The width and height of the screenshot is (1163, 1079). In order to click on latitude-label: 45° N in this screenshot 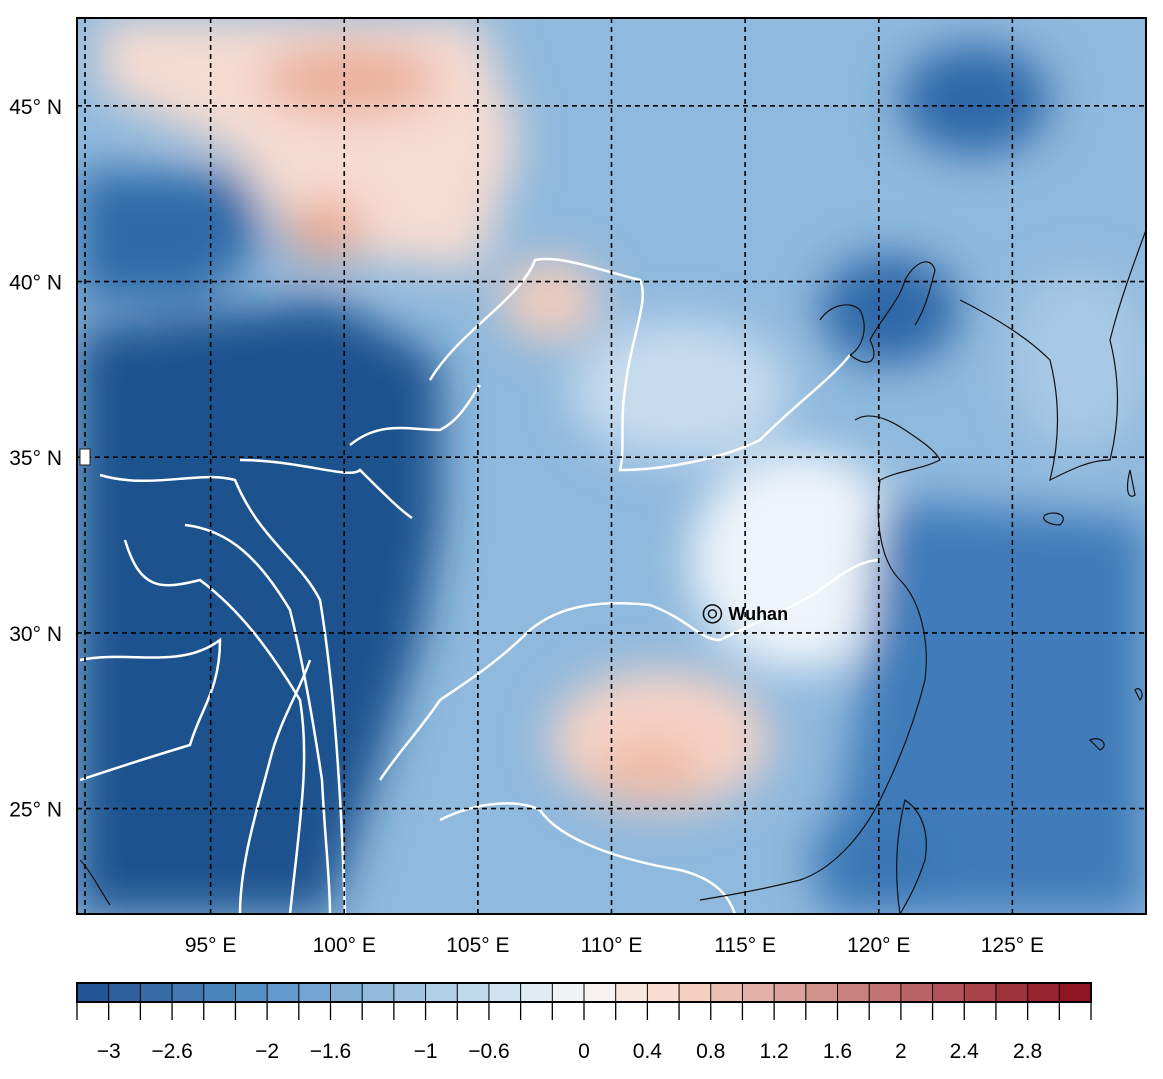, I will do `click(35, 107)`.